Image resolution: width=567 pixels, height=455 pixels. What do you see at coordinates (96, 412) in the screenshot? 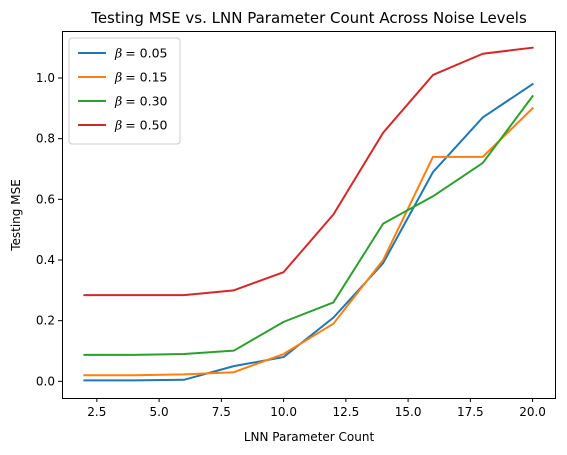
I see `x-tick-label: 2.5` at bounding box center [96, 412].